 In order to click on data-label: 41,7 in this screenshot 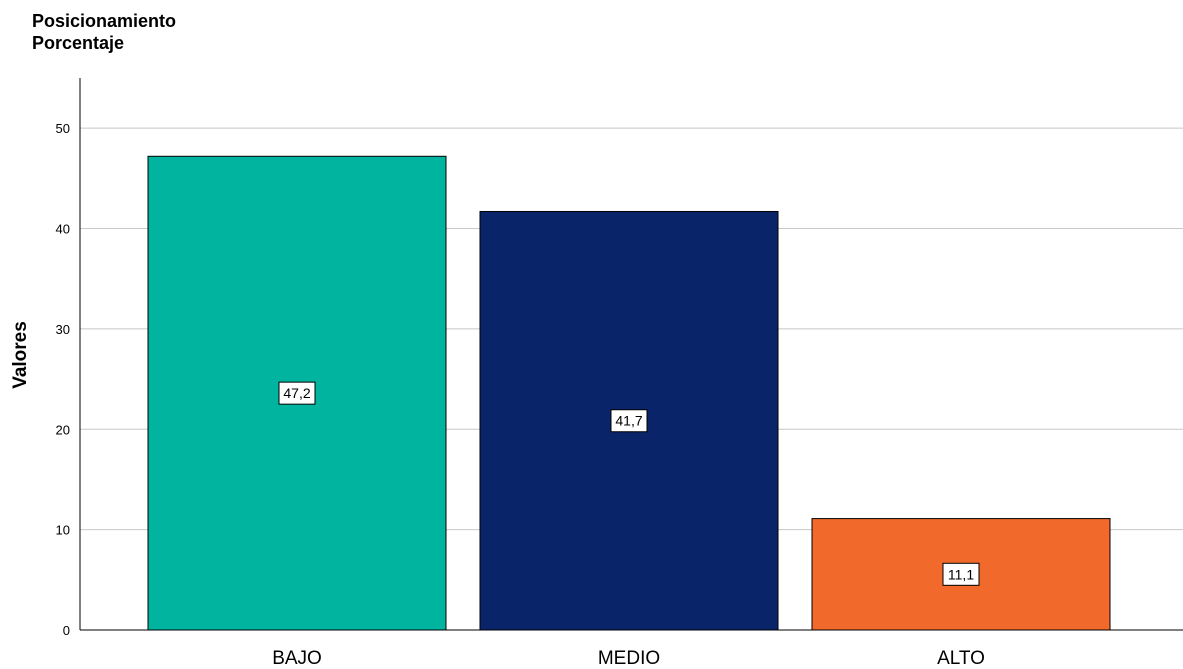, I will do `click(629, 421)`.